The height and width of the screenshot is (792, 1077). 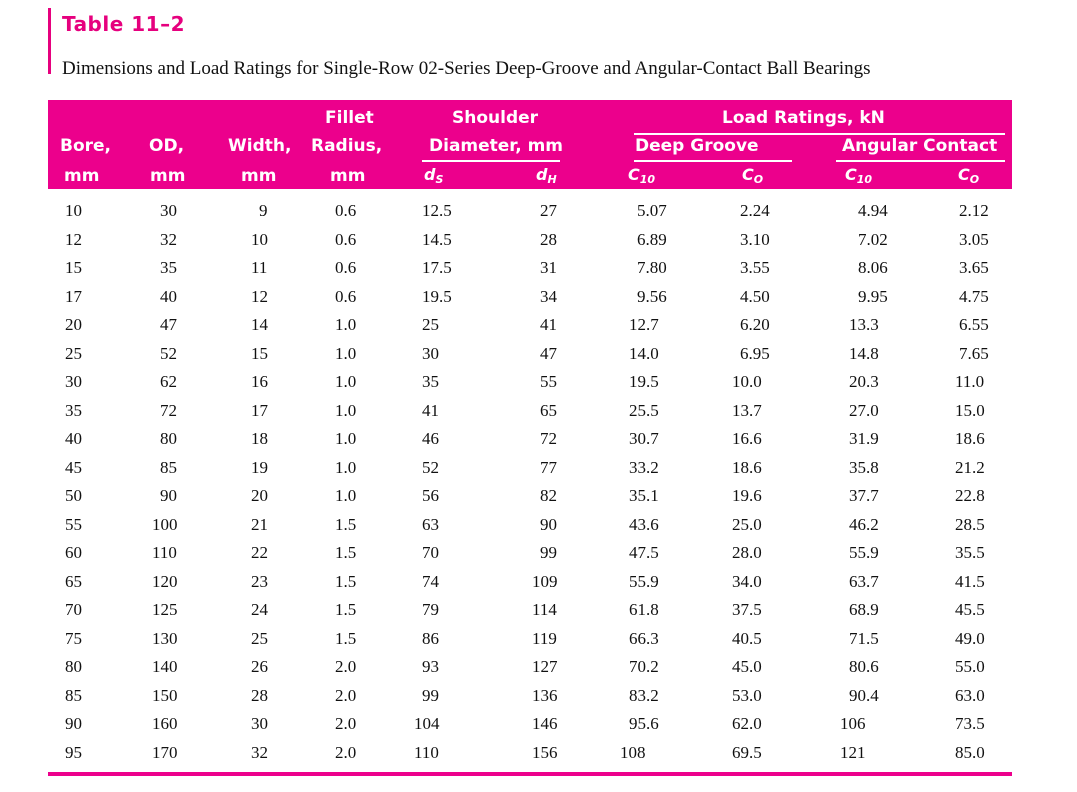 What do you see at coordinates (644, 552) in the screenshot?
I see `table-cell: 47.5` at bounding box center [644, 552].